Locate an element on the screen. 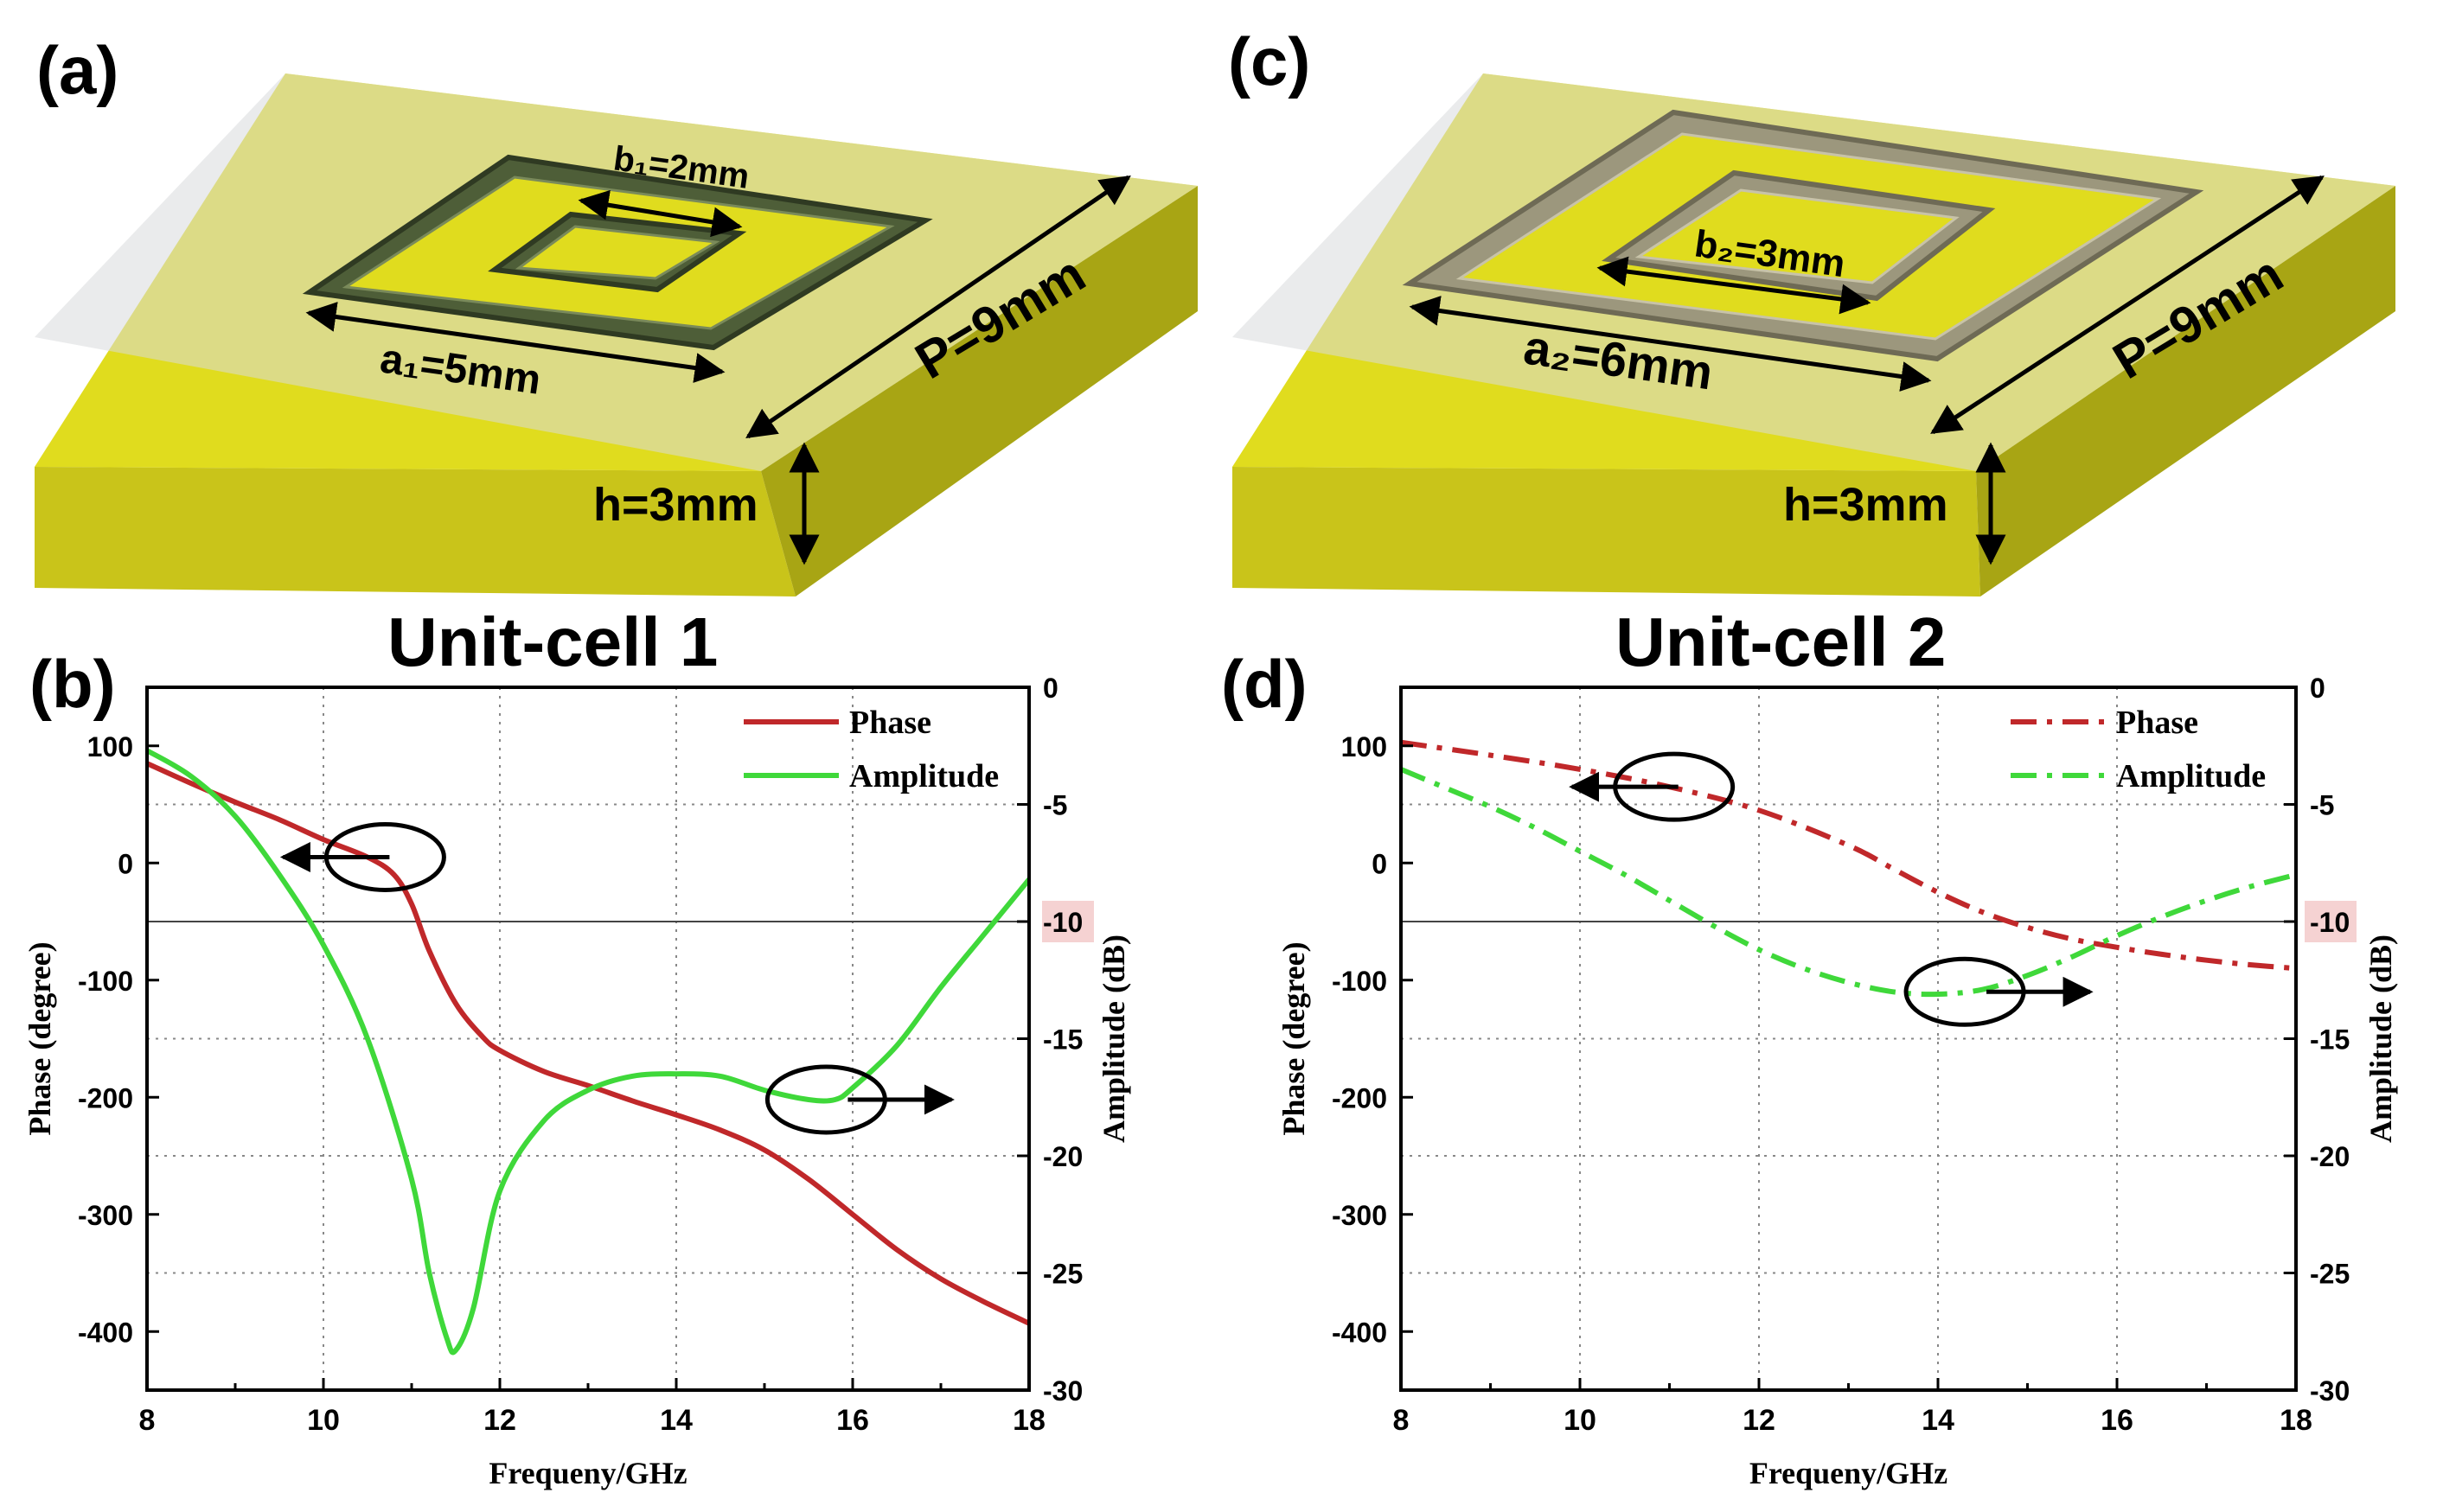 Image resolution: width=2443 pixels, height=1512 pixels. dim-h-c-label: h=3mm is located at coordinates (1865, 505).